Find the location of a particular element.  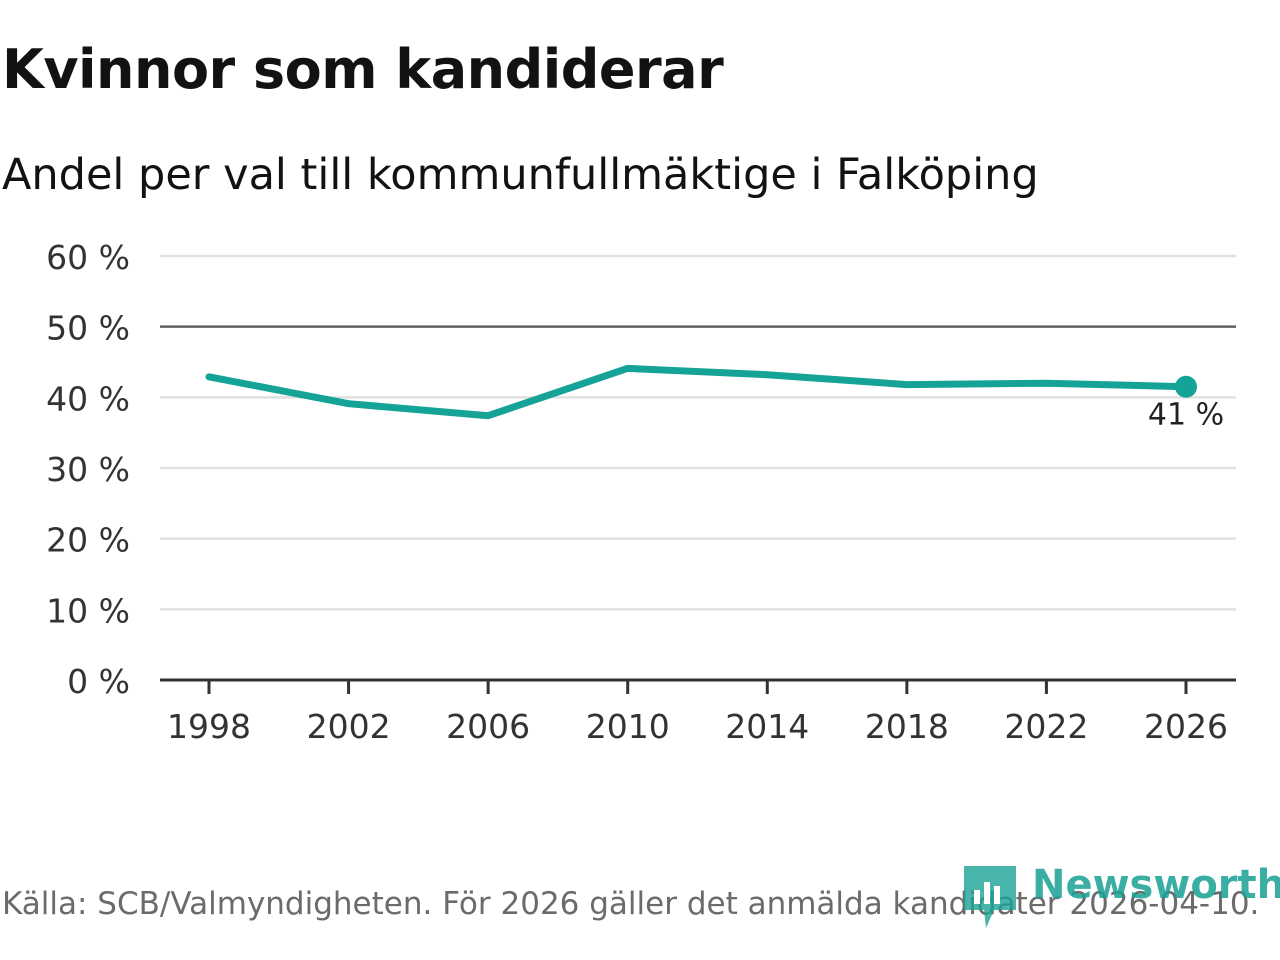

x-tick-label: 2014 is located at coordinates (767, 726).